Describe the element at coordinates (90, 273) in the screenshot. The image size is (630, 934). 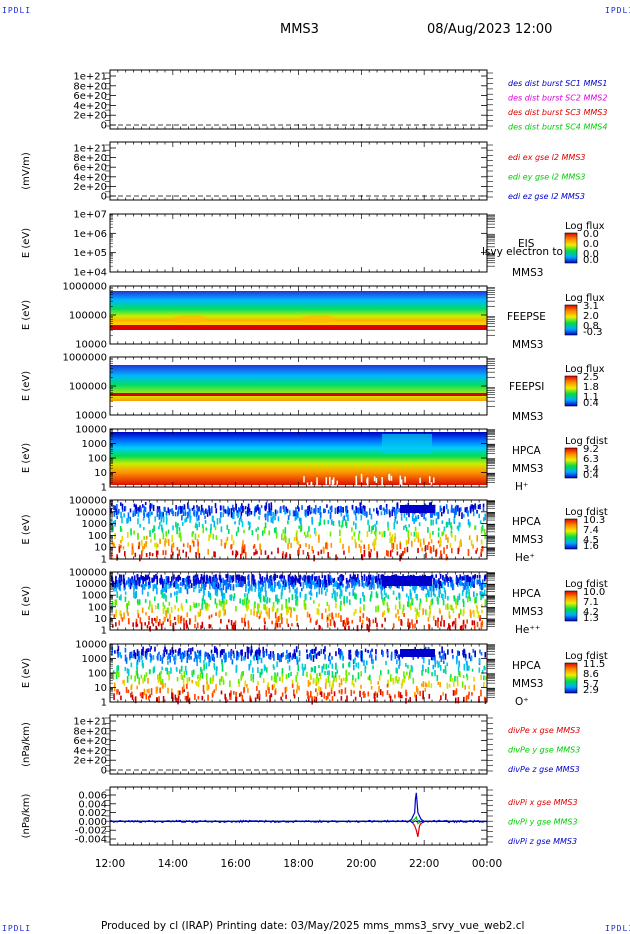
I see `y-tick-label: 1e+04` at that location.